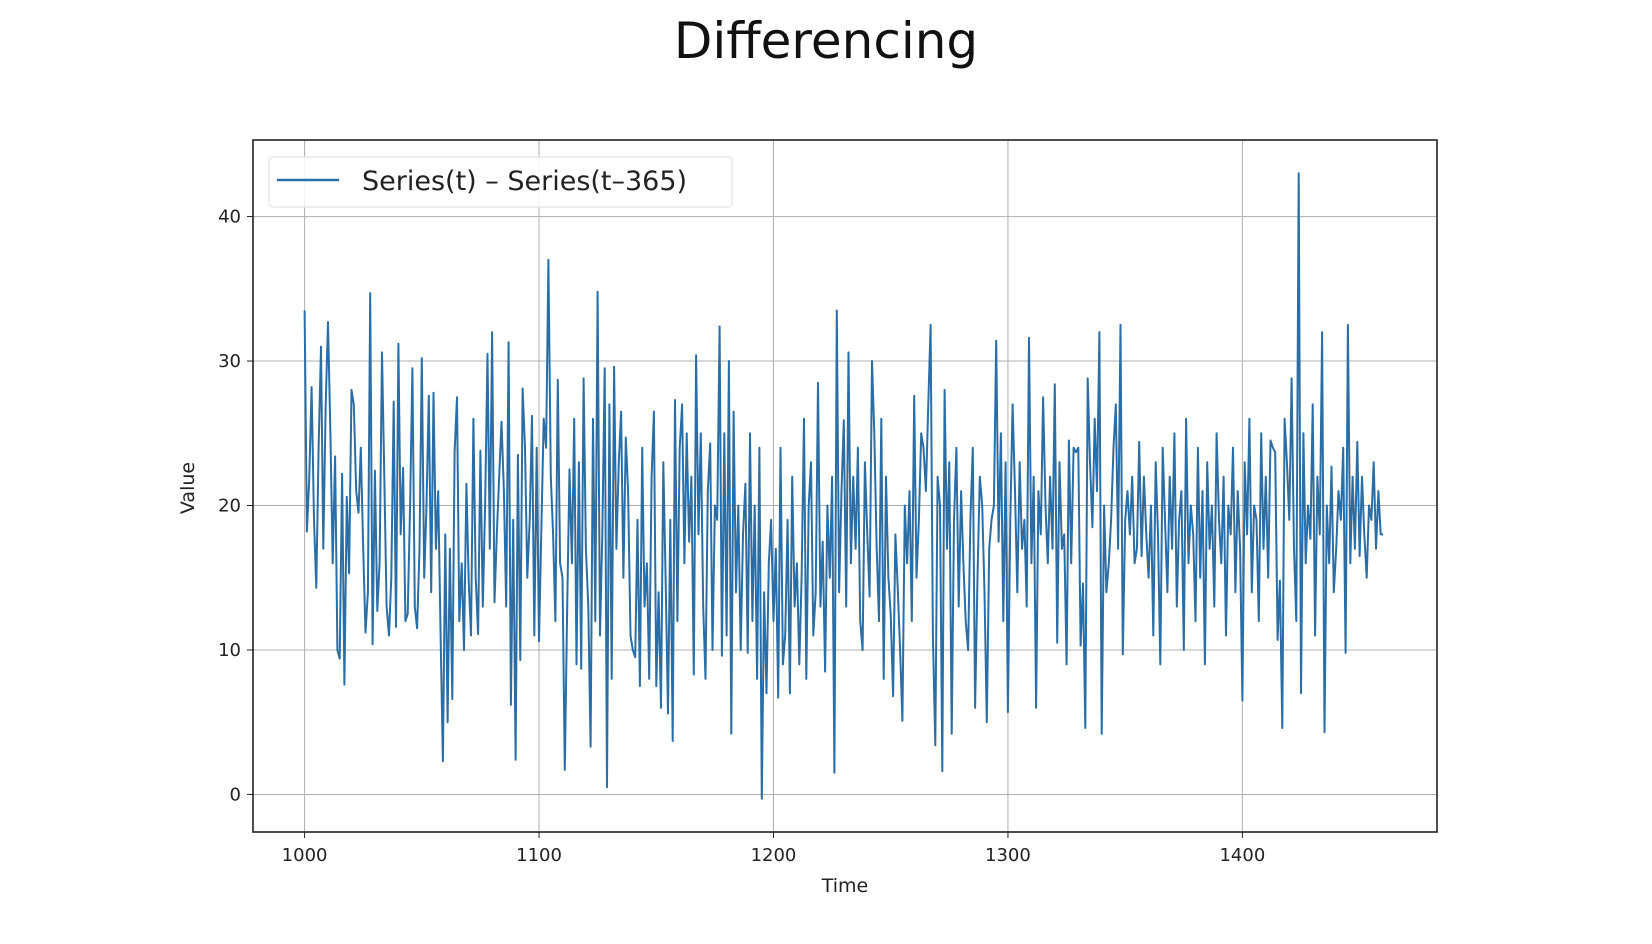  I want to click on y-tick-label: 30, so click(229, 361).